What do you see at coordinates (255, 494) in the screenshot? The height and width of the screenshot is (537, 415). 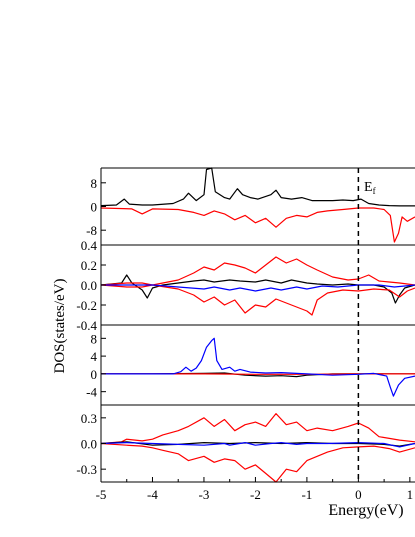 I see `x-tick-label: -2` at bounding box center [255, 494].